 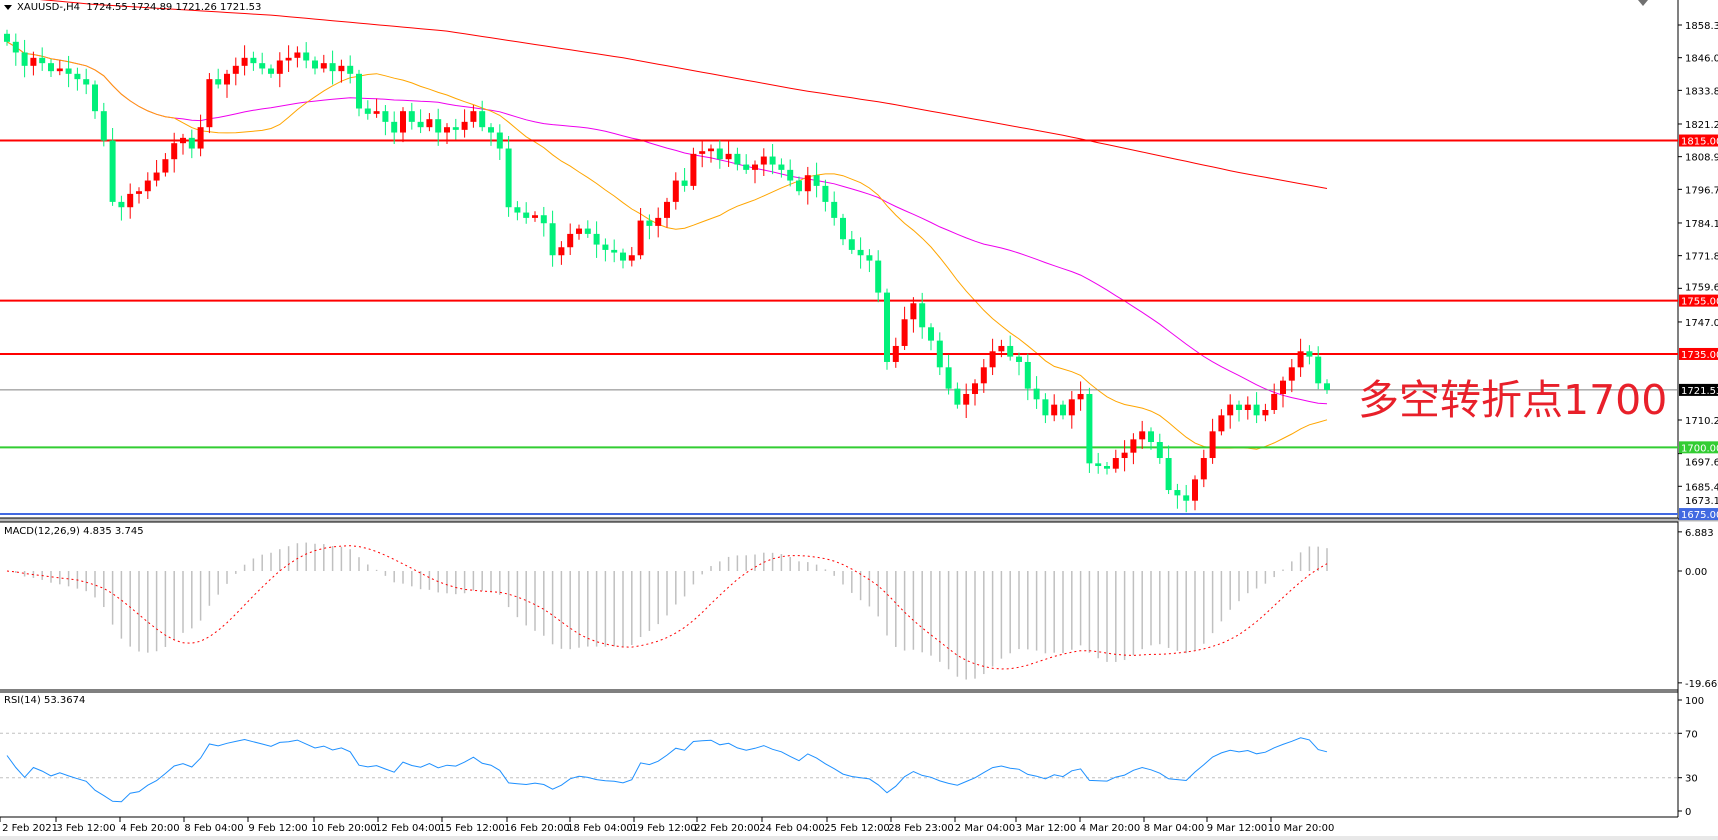 What do you see at coordinates (344, 828) in the screenshot?
I see `time-label: 10 Feb 20:00` at bounding box center [344, 828].